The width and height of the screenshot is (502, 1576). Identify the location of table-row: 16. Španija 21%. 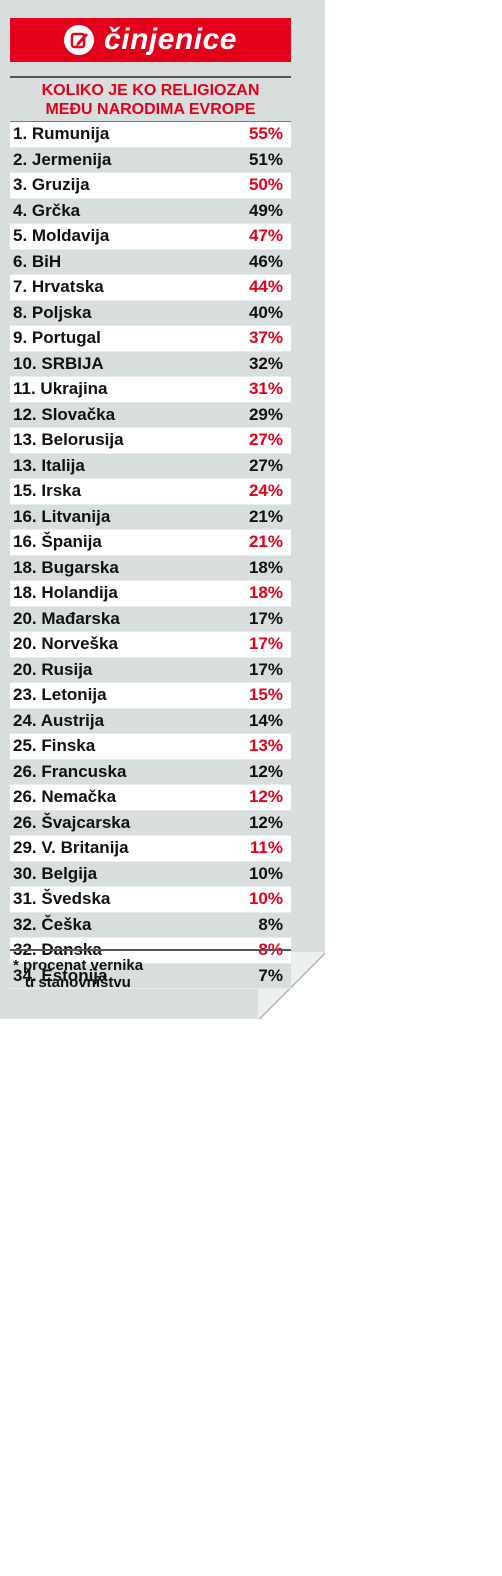
(150, 543).